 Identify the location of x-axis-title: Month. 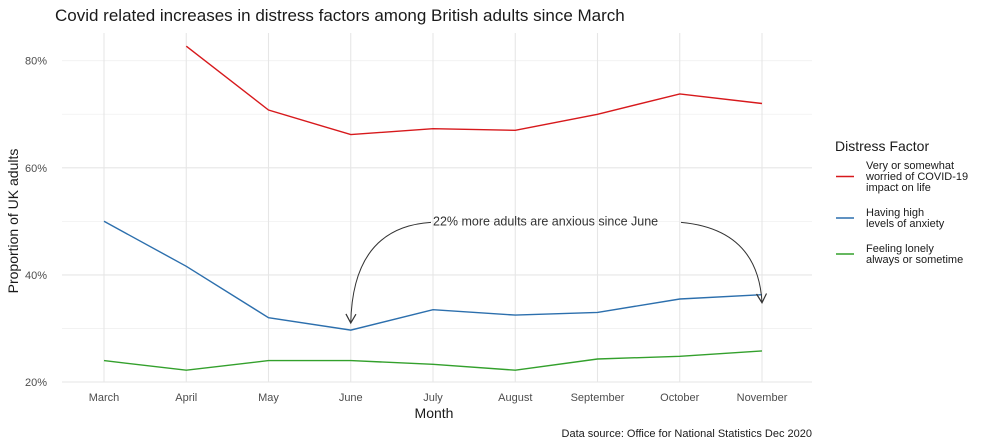
(434, 413).